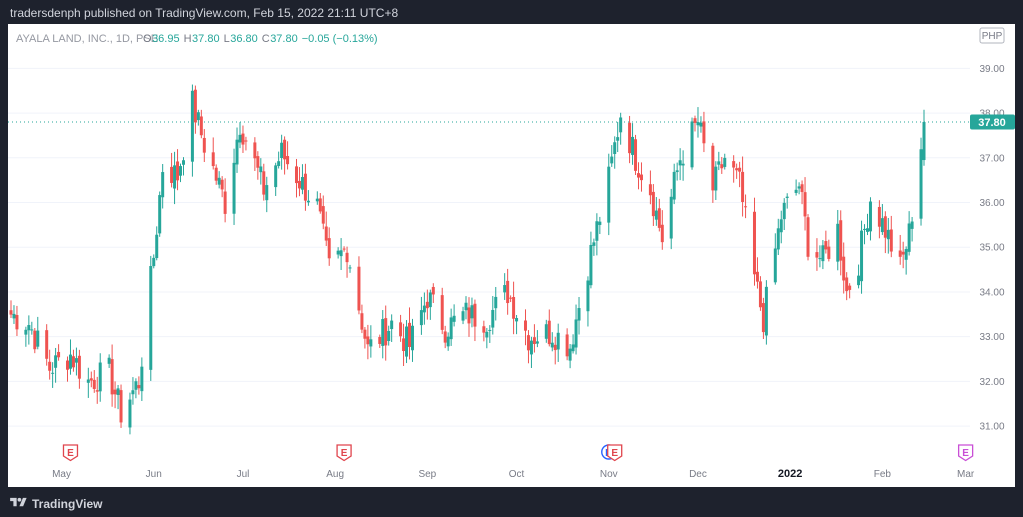 The height and width of the screenshot is (517, 1023). What do you see at coordinates (991, 337) in the screenshot?
I see `y-tick-label: 33.00` at bounding box center [991, 337].